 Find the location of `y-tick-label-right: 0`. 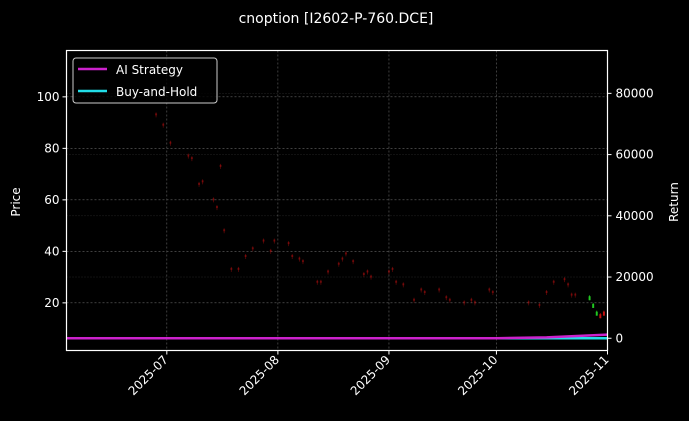

y-tick-label-right: 0 is located at coordinates (620, 338).